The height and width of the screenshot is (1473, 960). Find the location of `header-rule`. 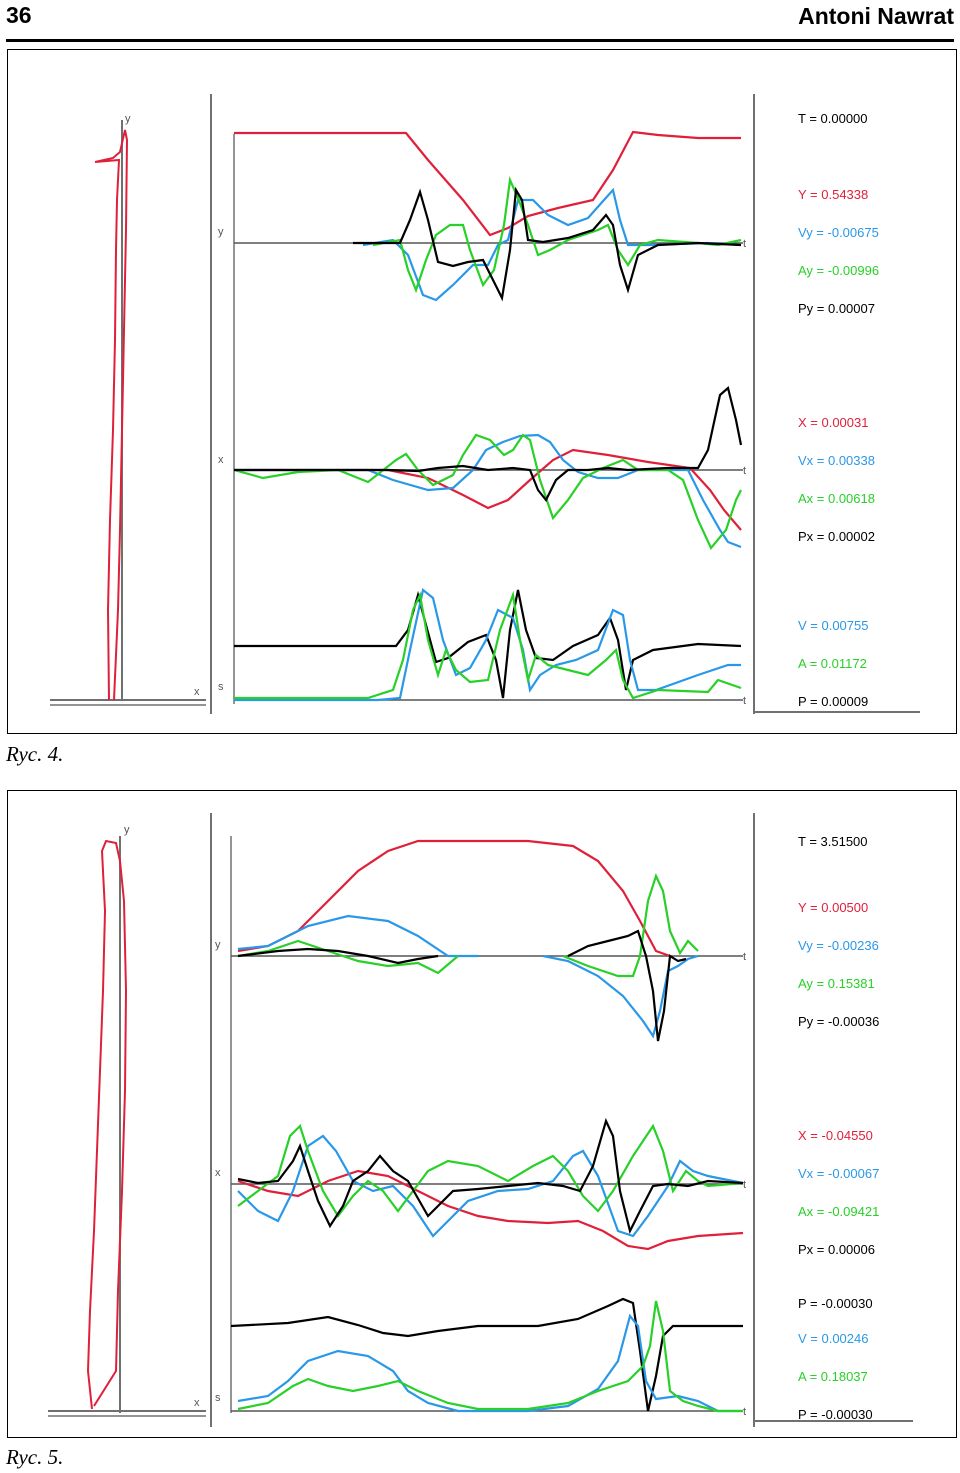

header-rule is located at coordinates (480, 40).